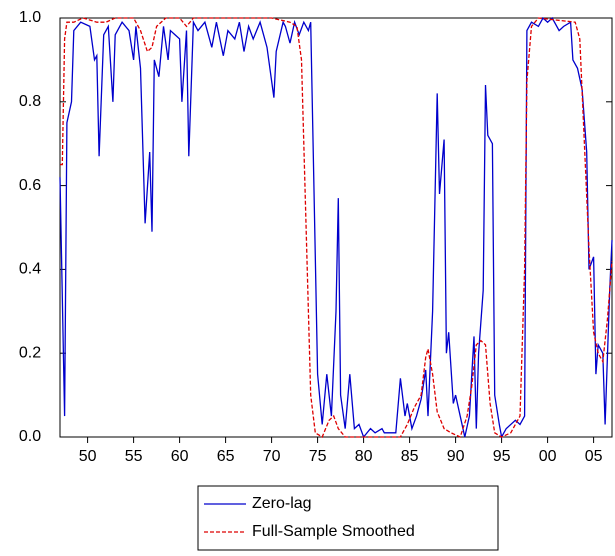 This screenshot has width=615, height=556. Describe the element at coordinates (30, 17) in the screenshot. I see `y-tick-label: 1.0` at that location.